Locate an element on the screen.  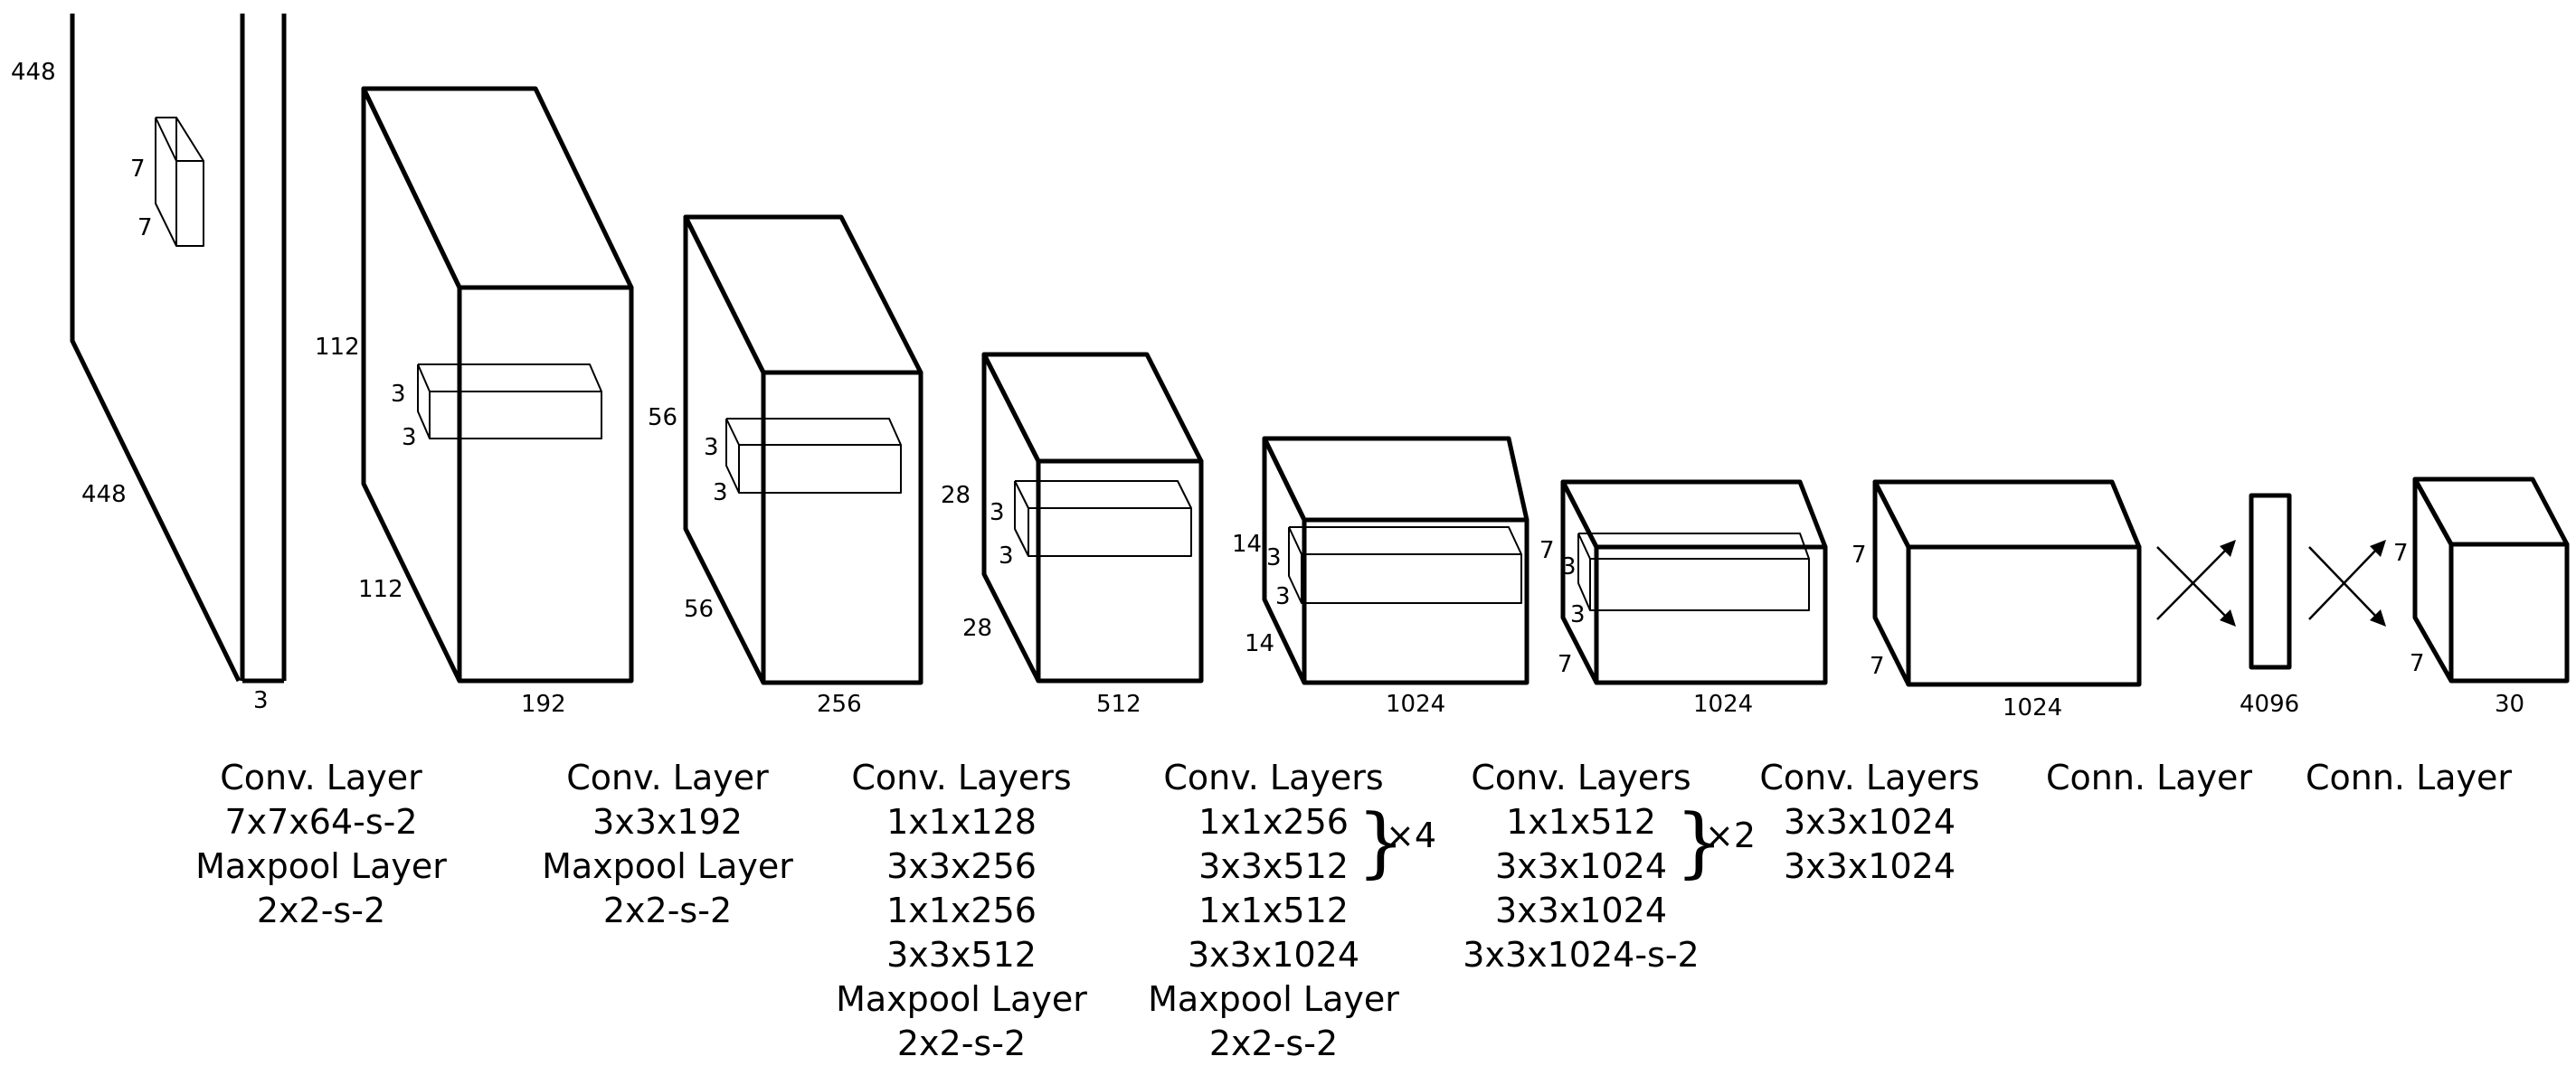
block3-kernel-label-top: 3 is located at coordinates (997, 512).